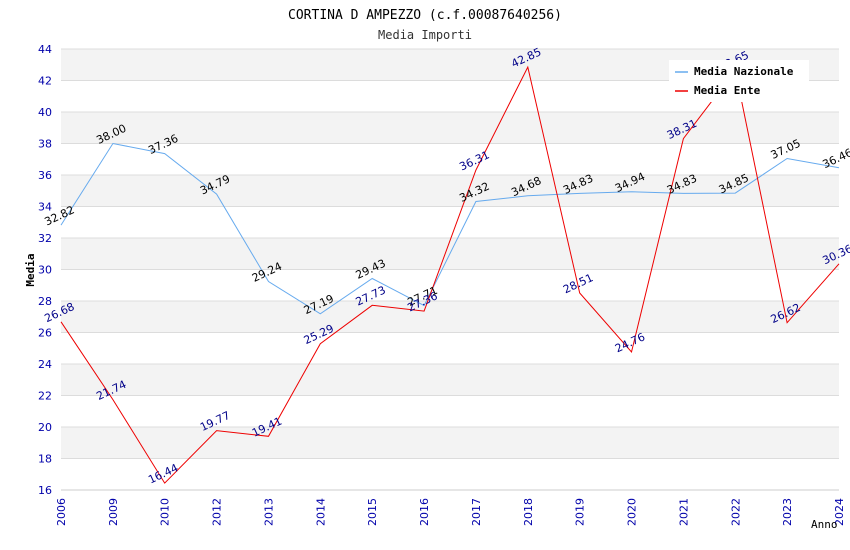 This screenshot has width=850, height=550. I want to click on y-tick-label: 42, so click(45, 81).